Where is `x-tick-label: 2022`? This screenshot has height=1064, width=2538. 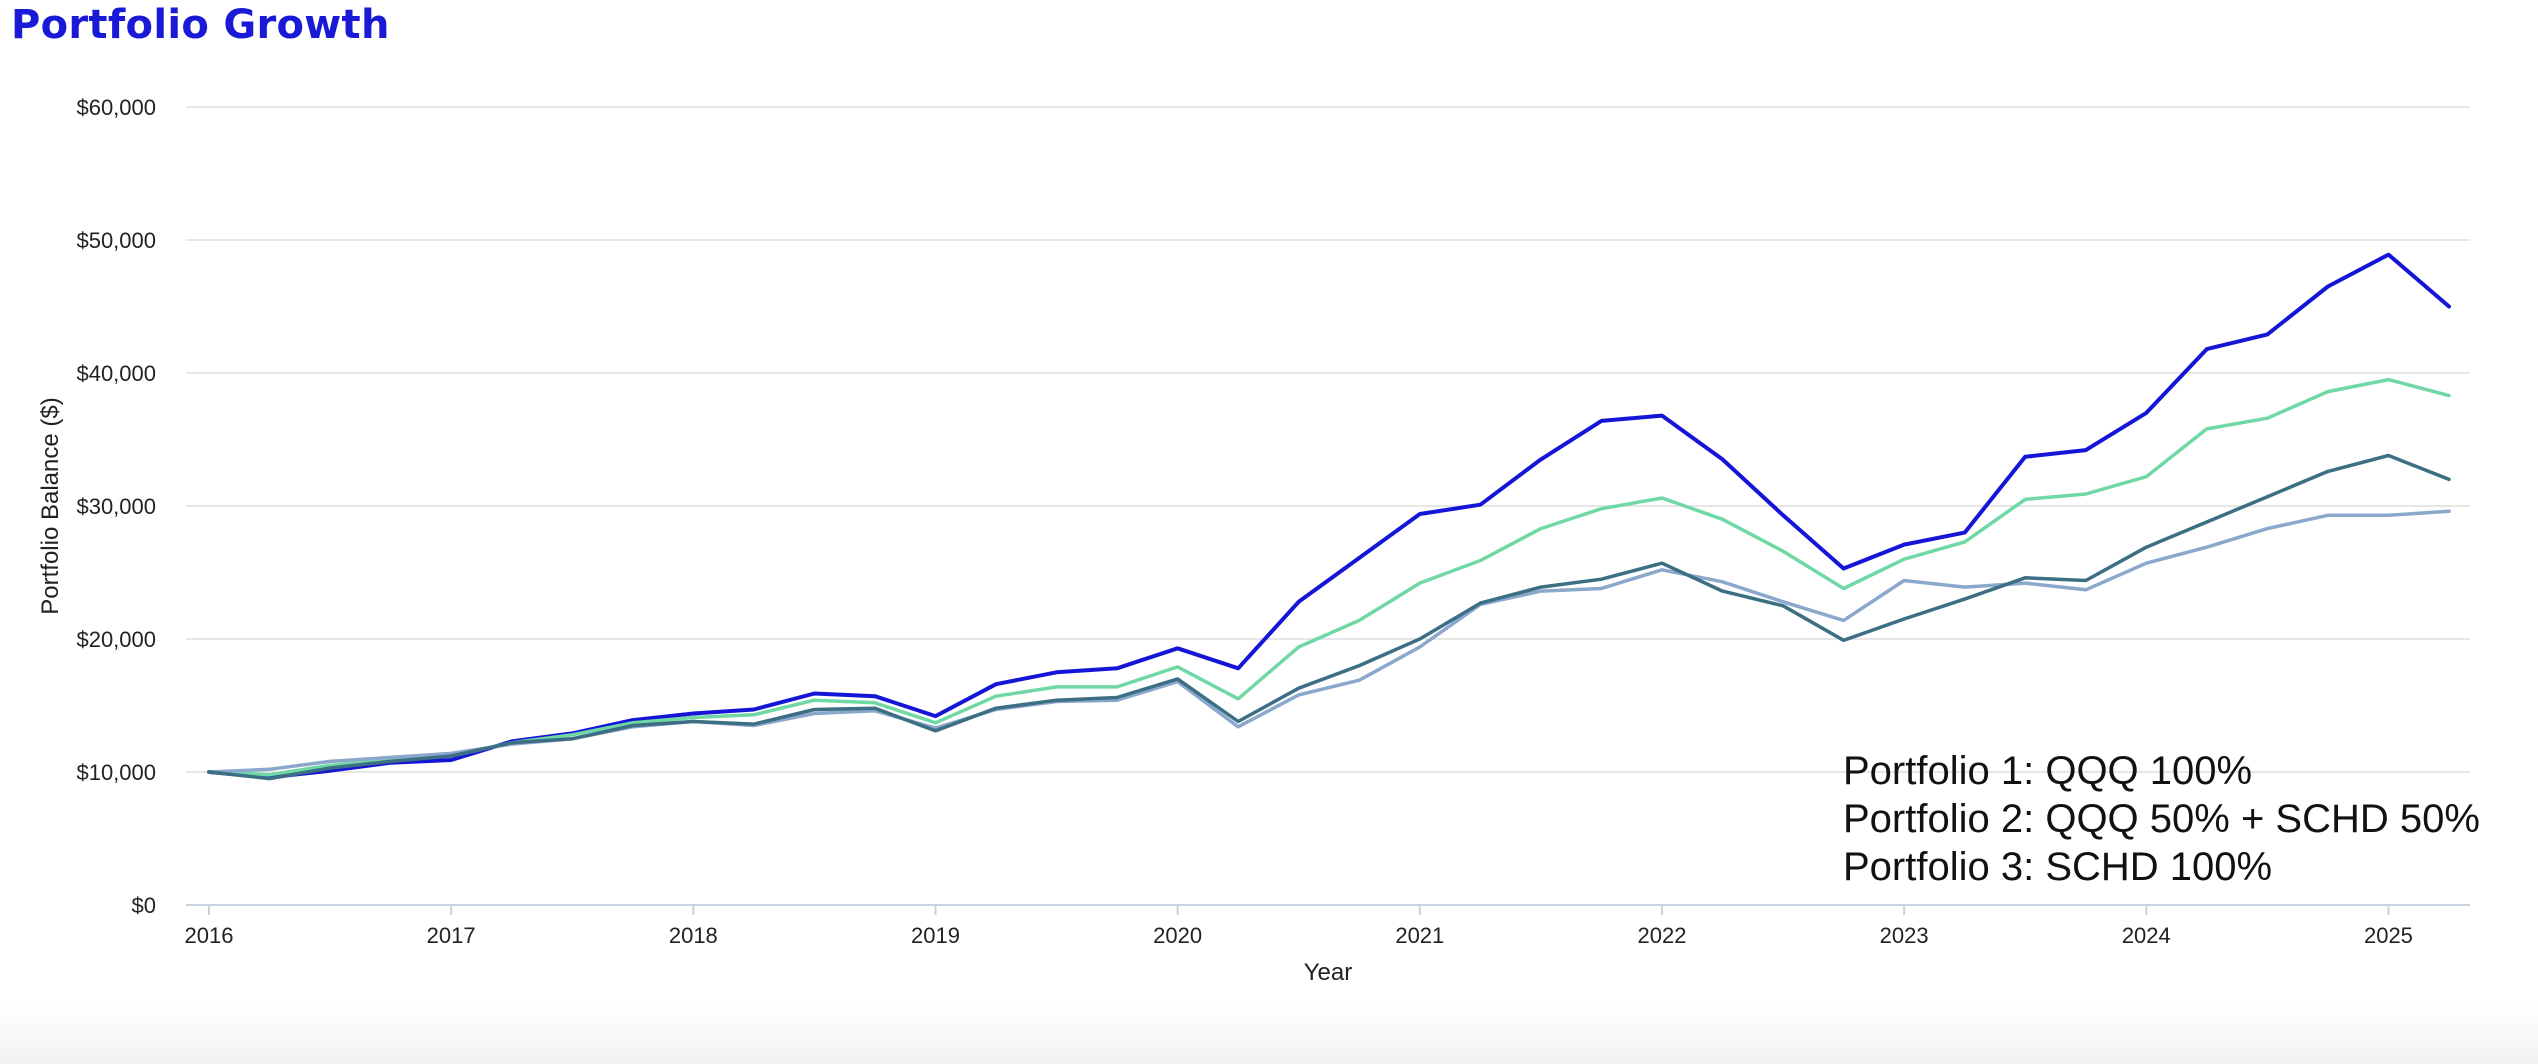
x-tick-label: 2022 is located at coordinates (1661, 935).